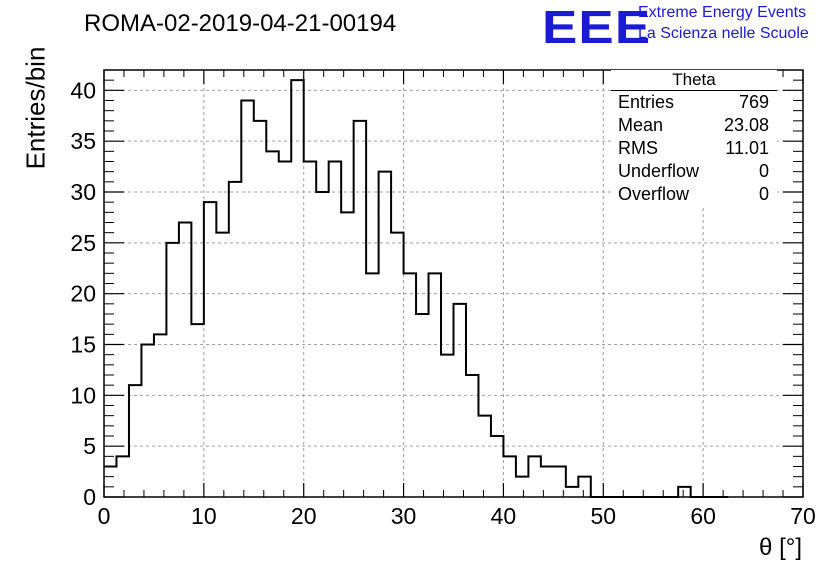  I want to click on y-axis-label: Entries/bin, so click(35, 108).